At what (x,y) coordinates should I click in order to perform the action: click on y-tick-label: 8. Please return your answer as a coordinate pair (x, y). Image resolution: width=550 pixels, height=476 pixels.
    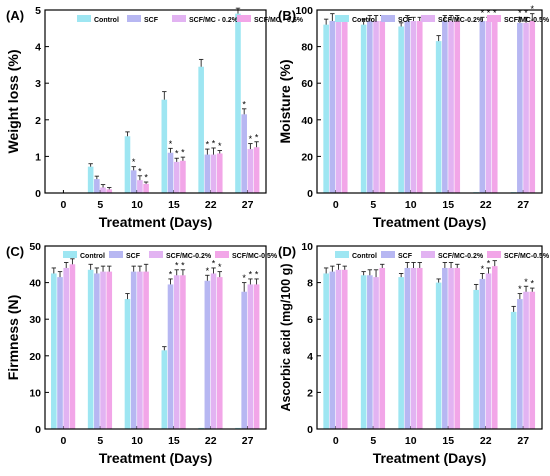
    Looking at the image, I should click on (310, 284).